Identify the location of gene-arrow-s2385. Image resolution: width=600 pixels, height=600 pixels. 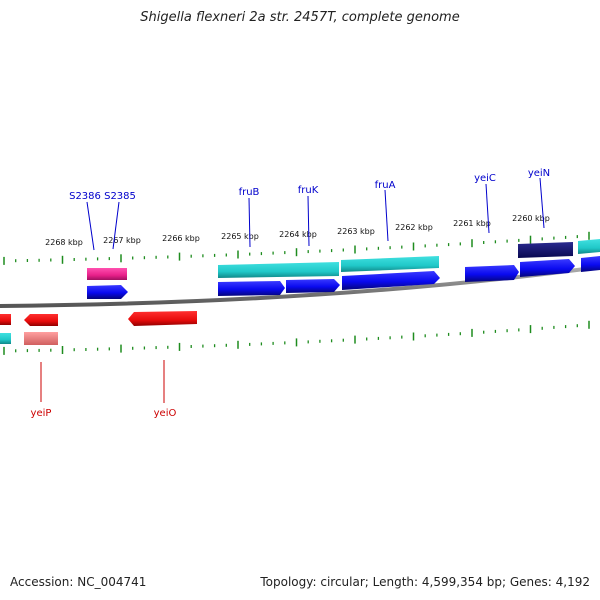
(107, 292).